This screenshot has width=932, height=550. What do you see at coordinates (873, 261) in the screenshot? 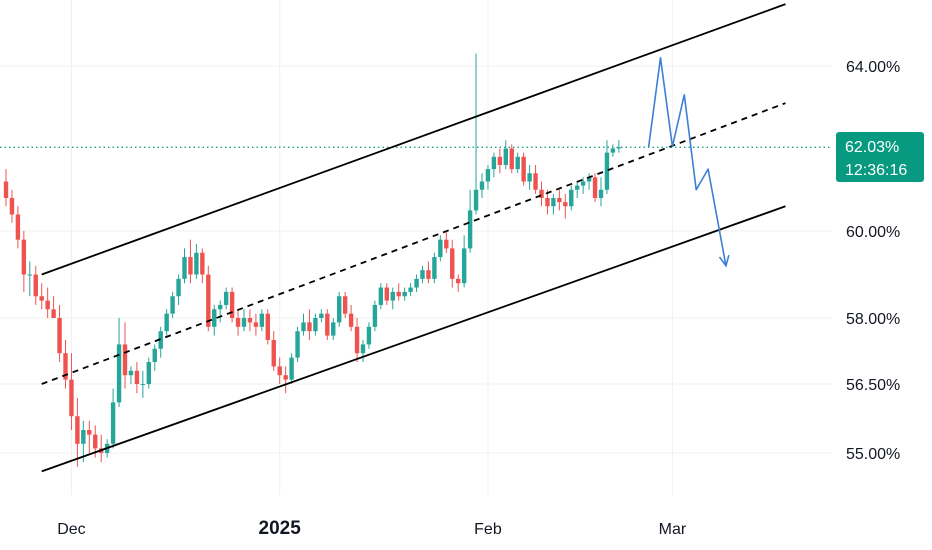
I see `y-axis: 64.00% 60.00% 58.00% 56.50% 55.00%` at bounding box center [873, 261].